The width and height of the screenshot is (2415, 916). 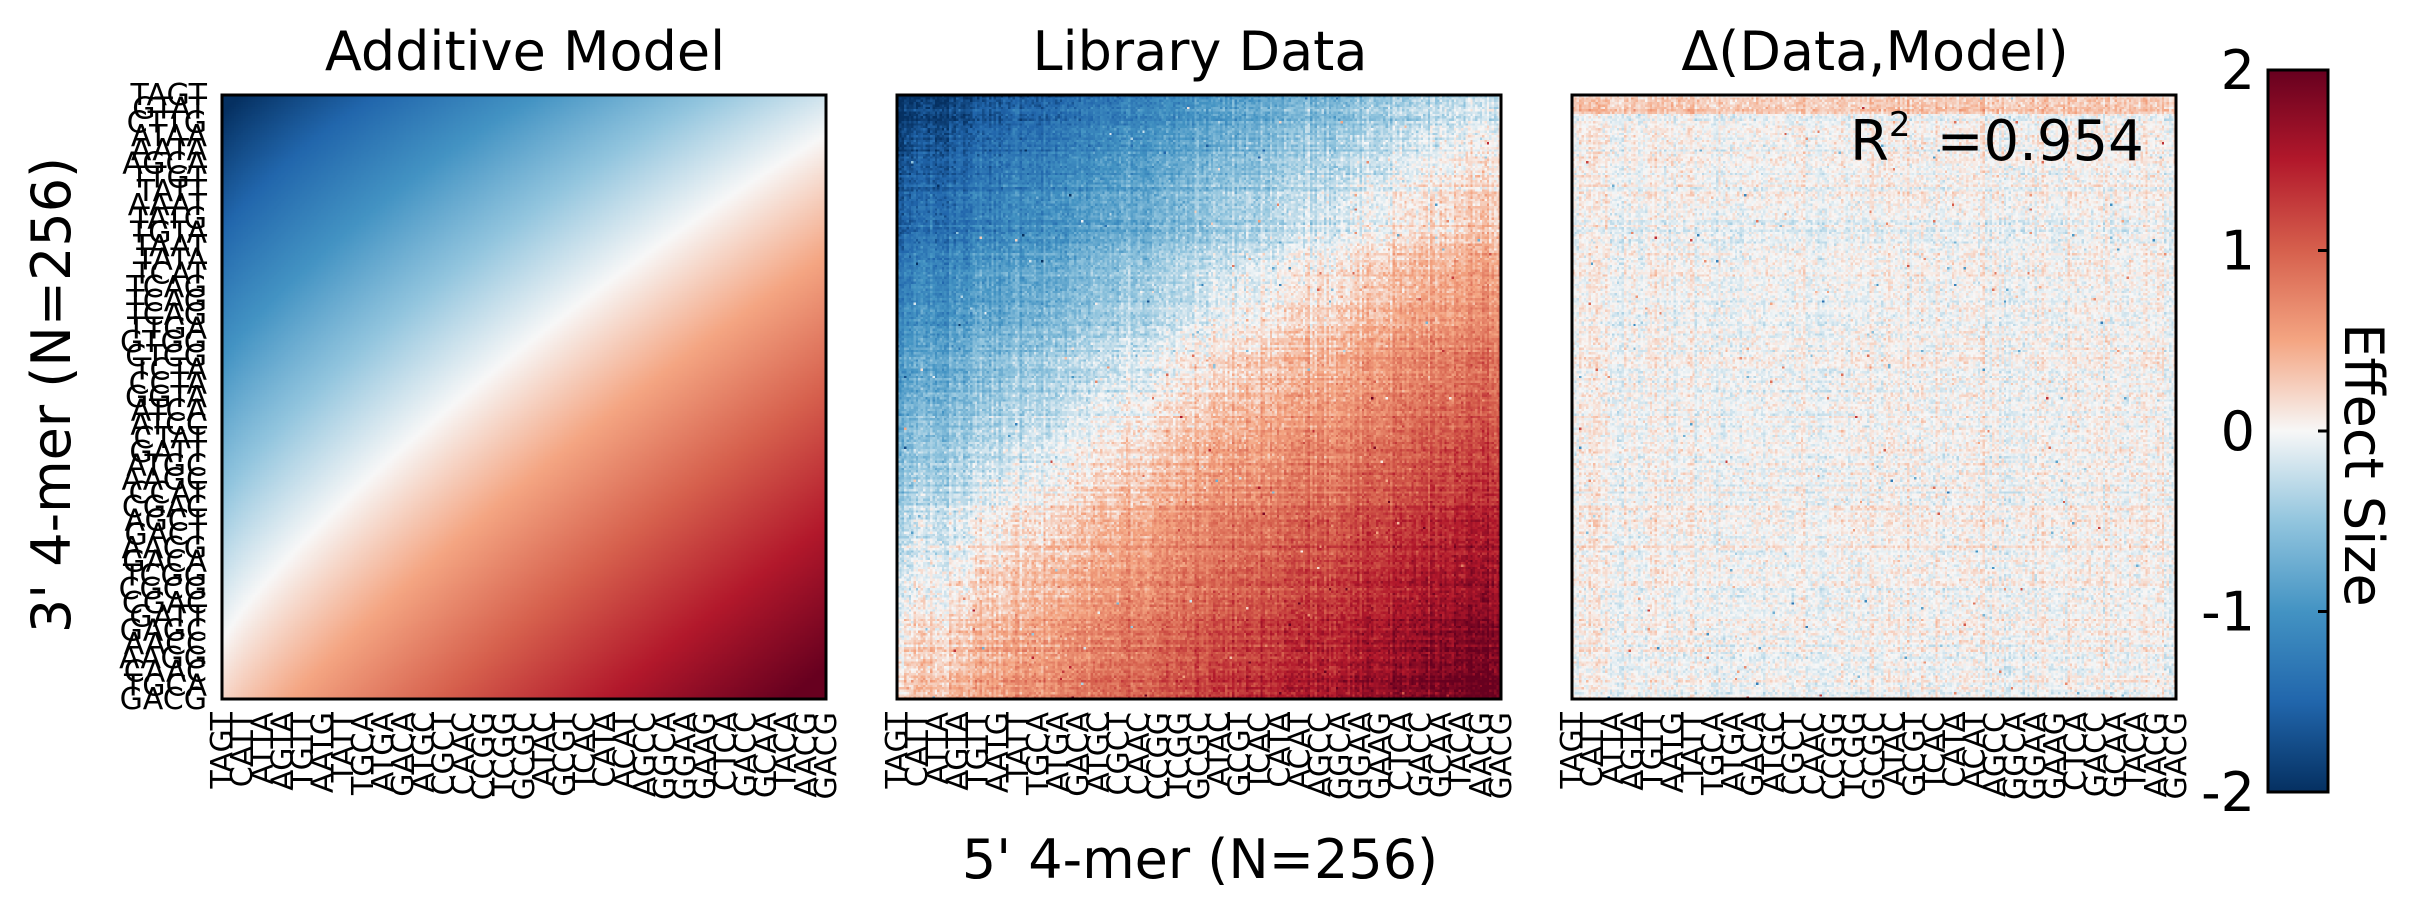 I want to click on colorbar-tick-label: 0, so click(x=2238, y=431).